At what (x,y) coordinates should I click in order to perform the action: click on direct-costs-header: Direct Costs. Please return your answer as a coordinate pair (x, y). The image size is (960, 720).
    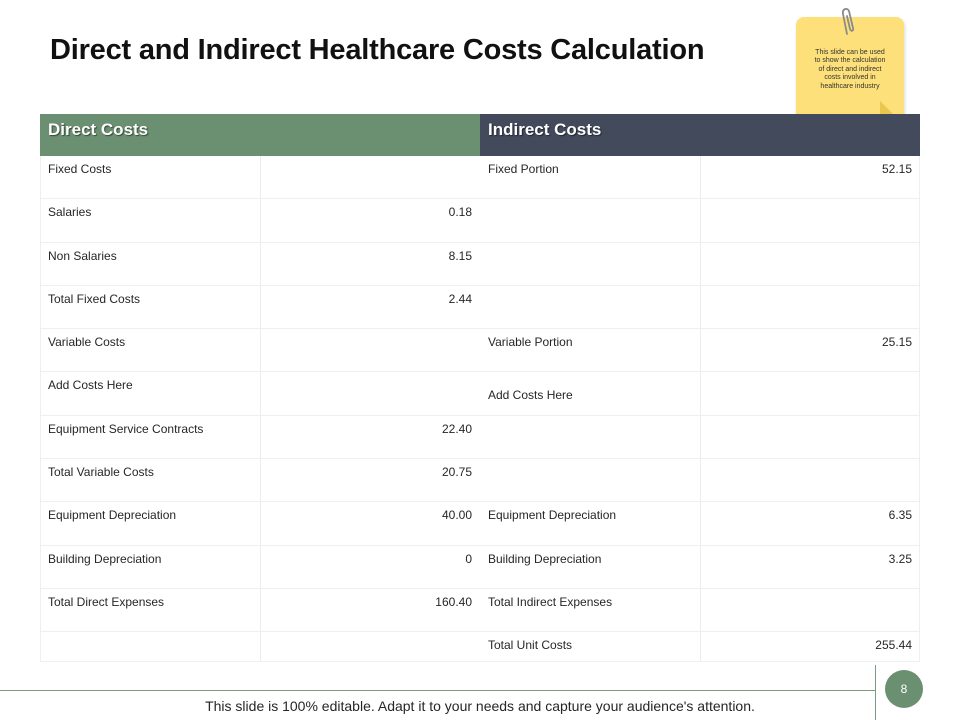
    Looking at the image, I should click on (260, 135).